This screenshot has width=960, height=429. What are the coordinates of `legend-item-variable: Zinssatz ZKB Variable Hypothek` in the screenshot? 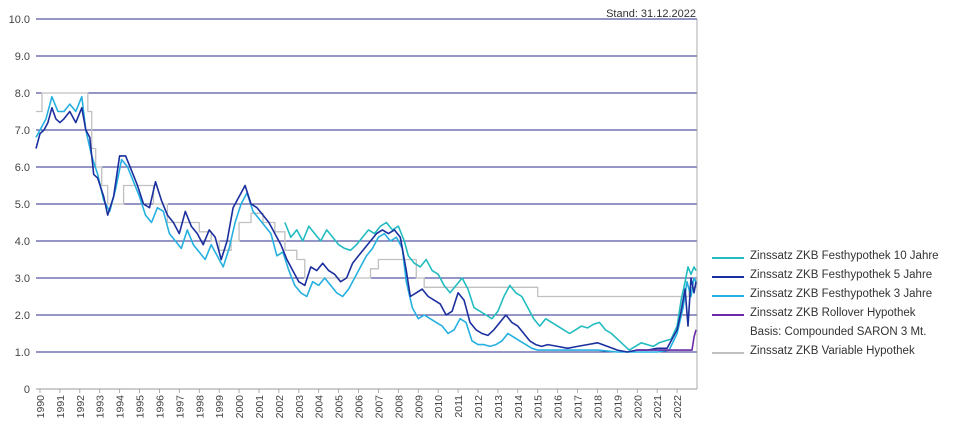 It's located at (834, 353).